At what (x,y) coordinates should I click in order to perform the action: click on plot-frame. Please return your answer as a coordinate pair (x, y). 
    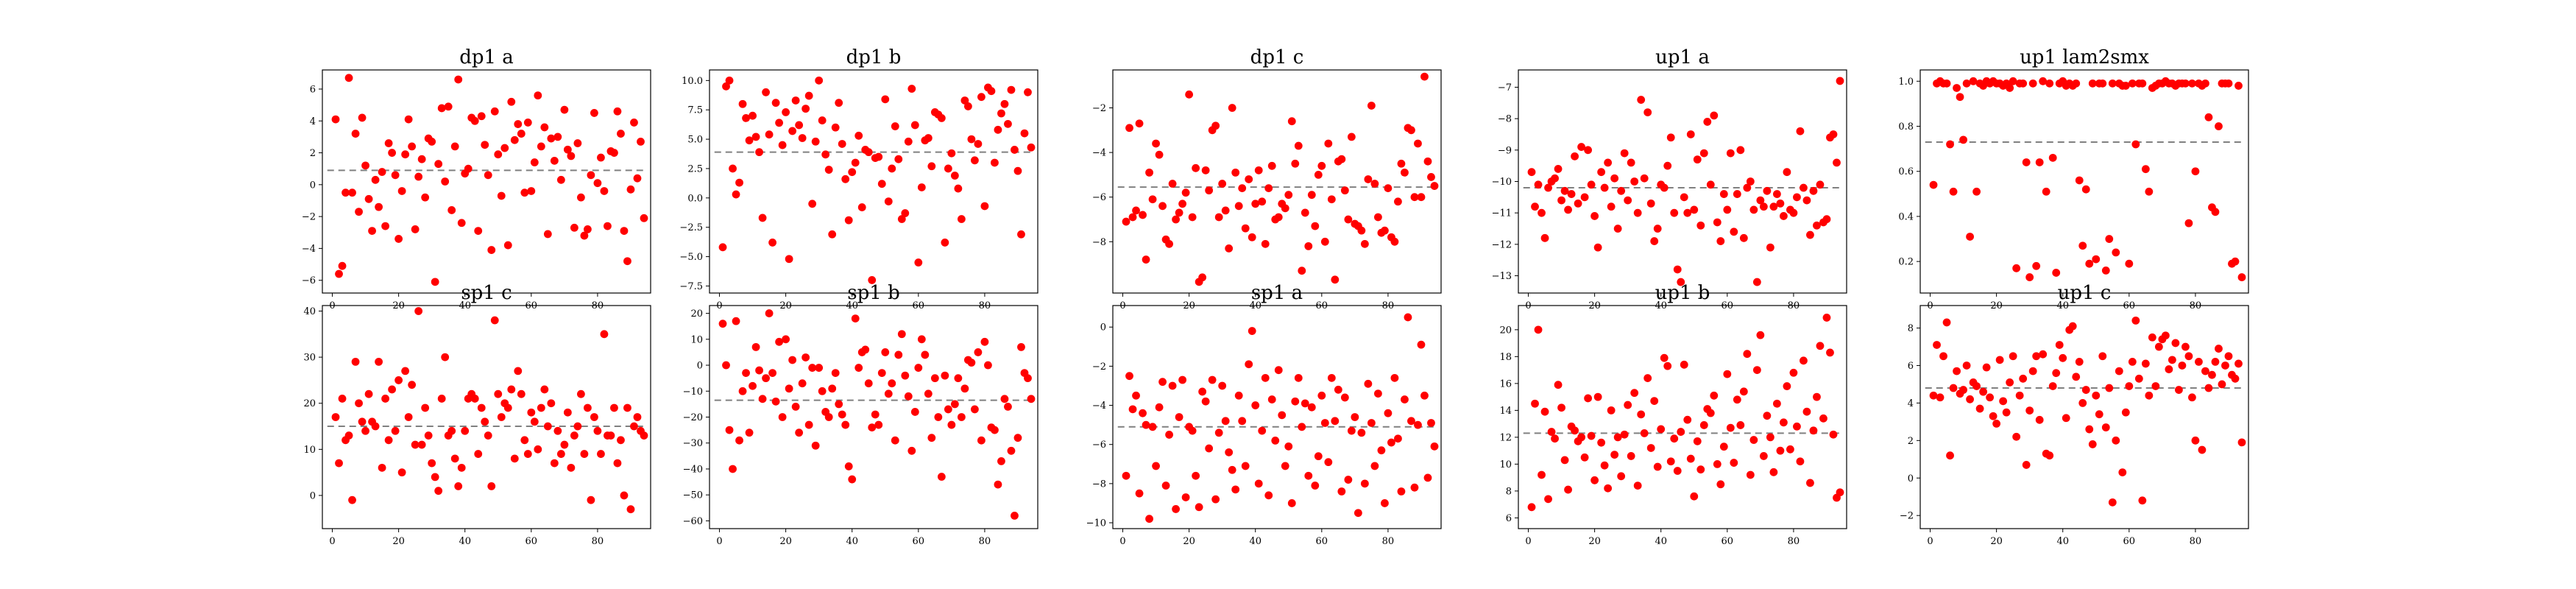
    Looking at the image, I should click on (1277, 181).